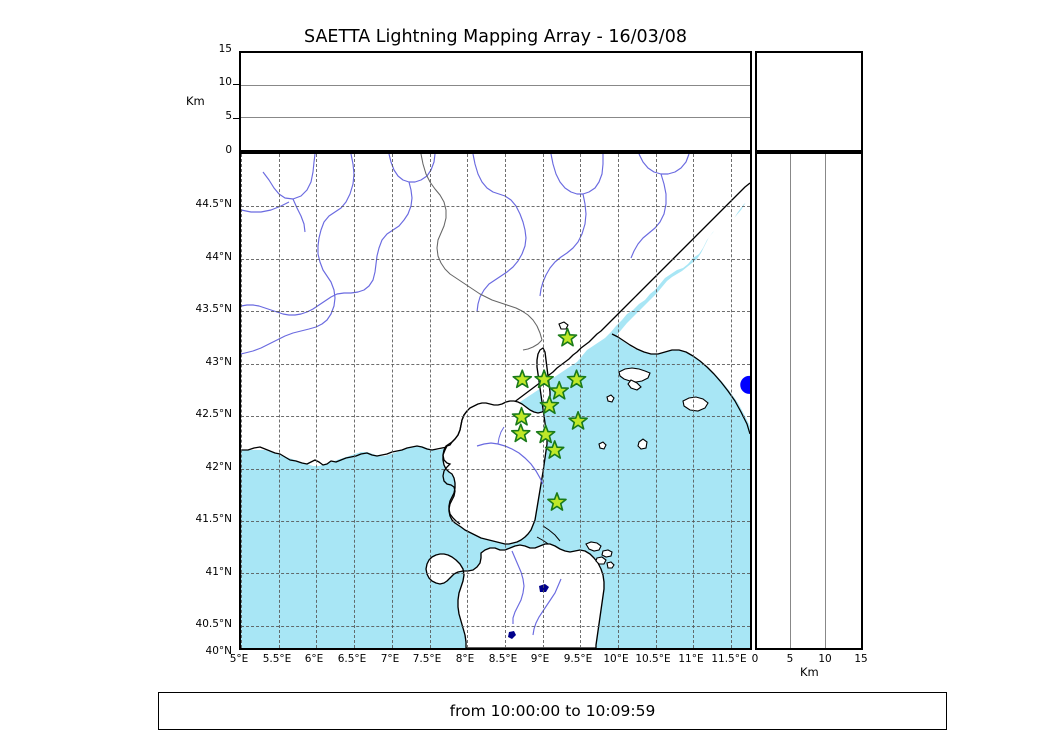 This screenshot has width=1050, height=750. Describe the element at coordinates (218, 257) in the screenshot. I see `lat-tick-44: 44°N` at that location.